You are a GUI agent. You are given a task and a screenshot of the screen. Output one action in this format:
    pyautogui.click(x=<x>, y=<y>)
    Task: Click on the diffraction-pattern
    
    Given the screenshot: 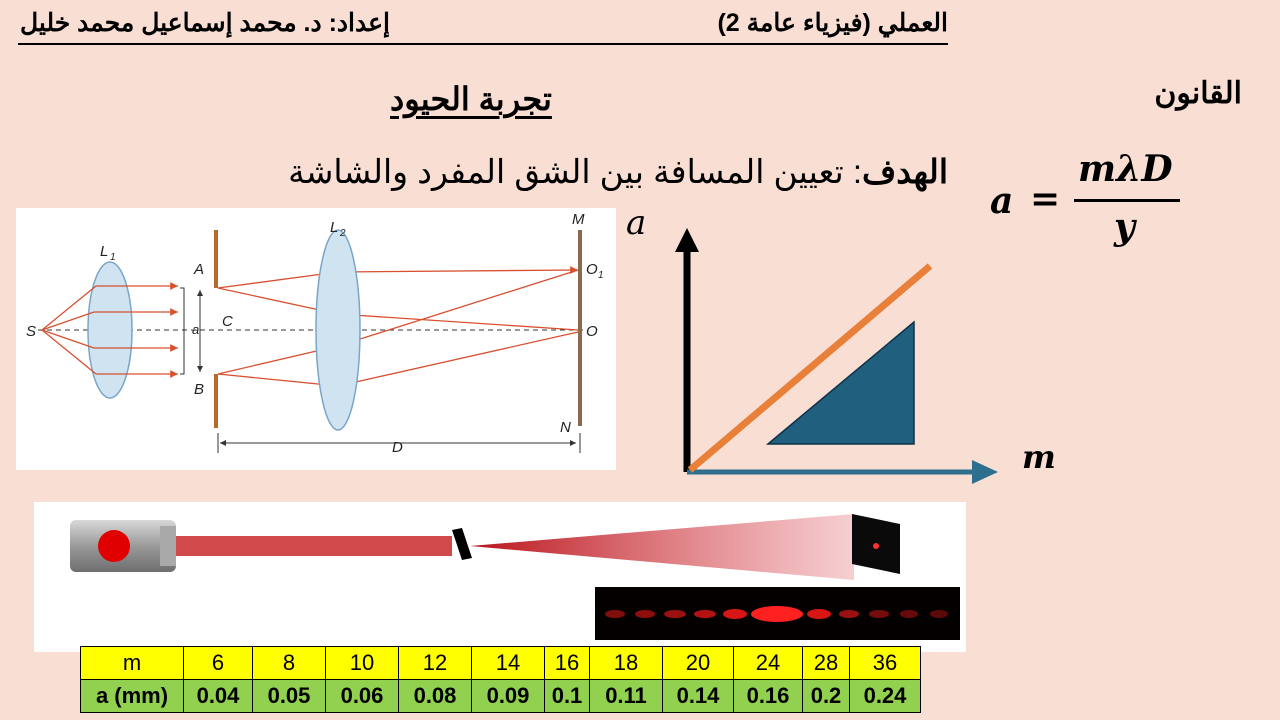 What is the action you would take?
    pyautogui.click(x=777, y=613)
    